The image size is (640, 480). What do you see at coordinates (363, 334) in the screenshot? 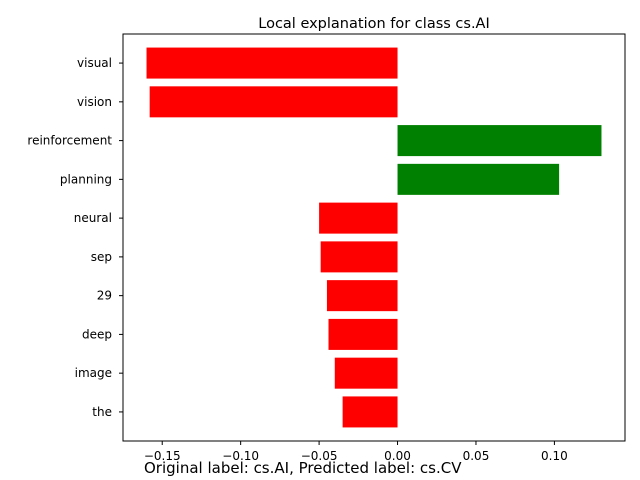
I see `bar-deep` at bounding box center [363, 334].